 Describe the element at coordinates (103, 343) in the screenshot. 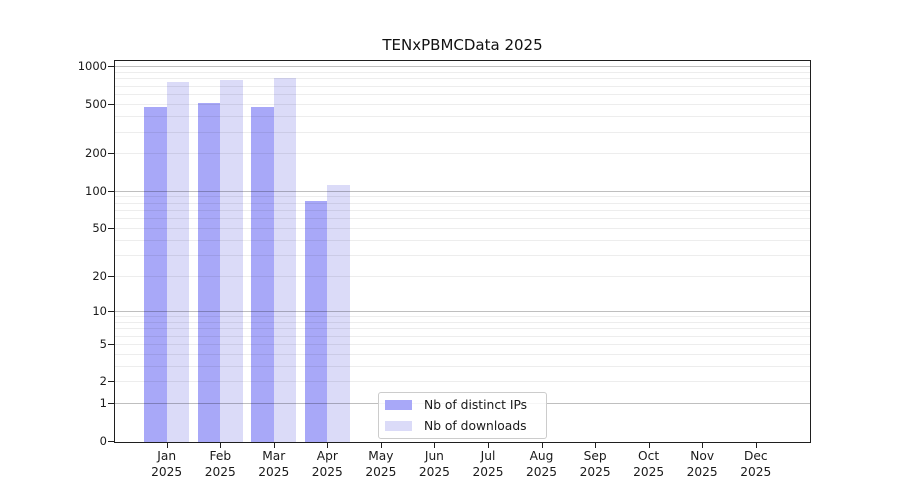

I see `y-tick-label-5: 5` at that location.